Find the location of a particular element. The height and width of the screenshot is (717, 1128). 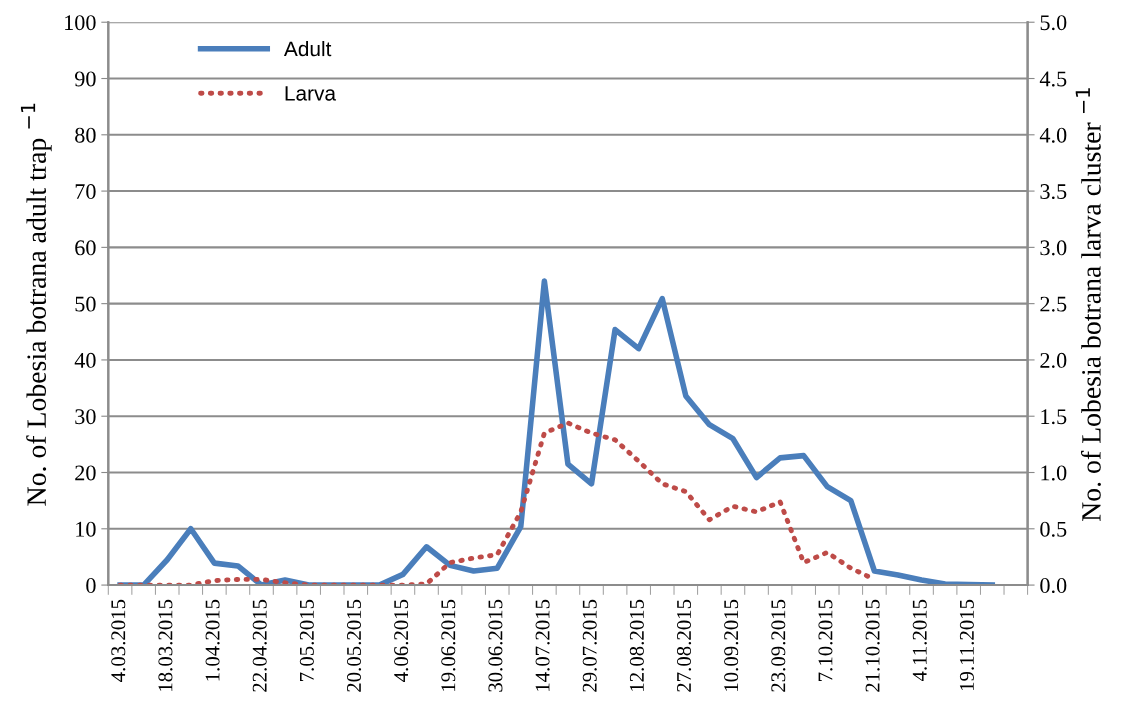

y2-axis-title: No. of Lobesia botrana larva cluster $^{−1}$ is located at coordinates (1088, 305).